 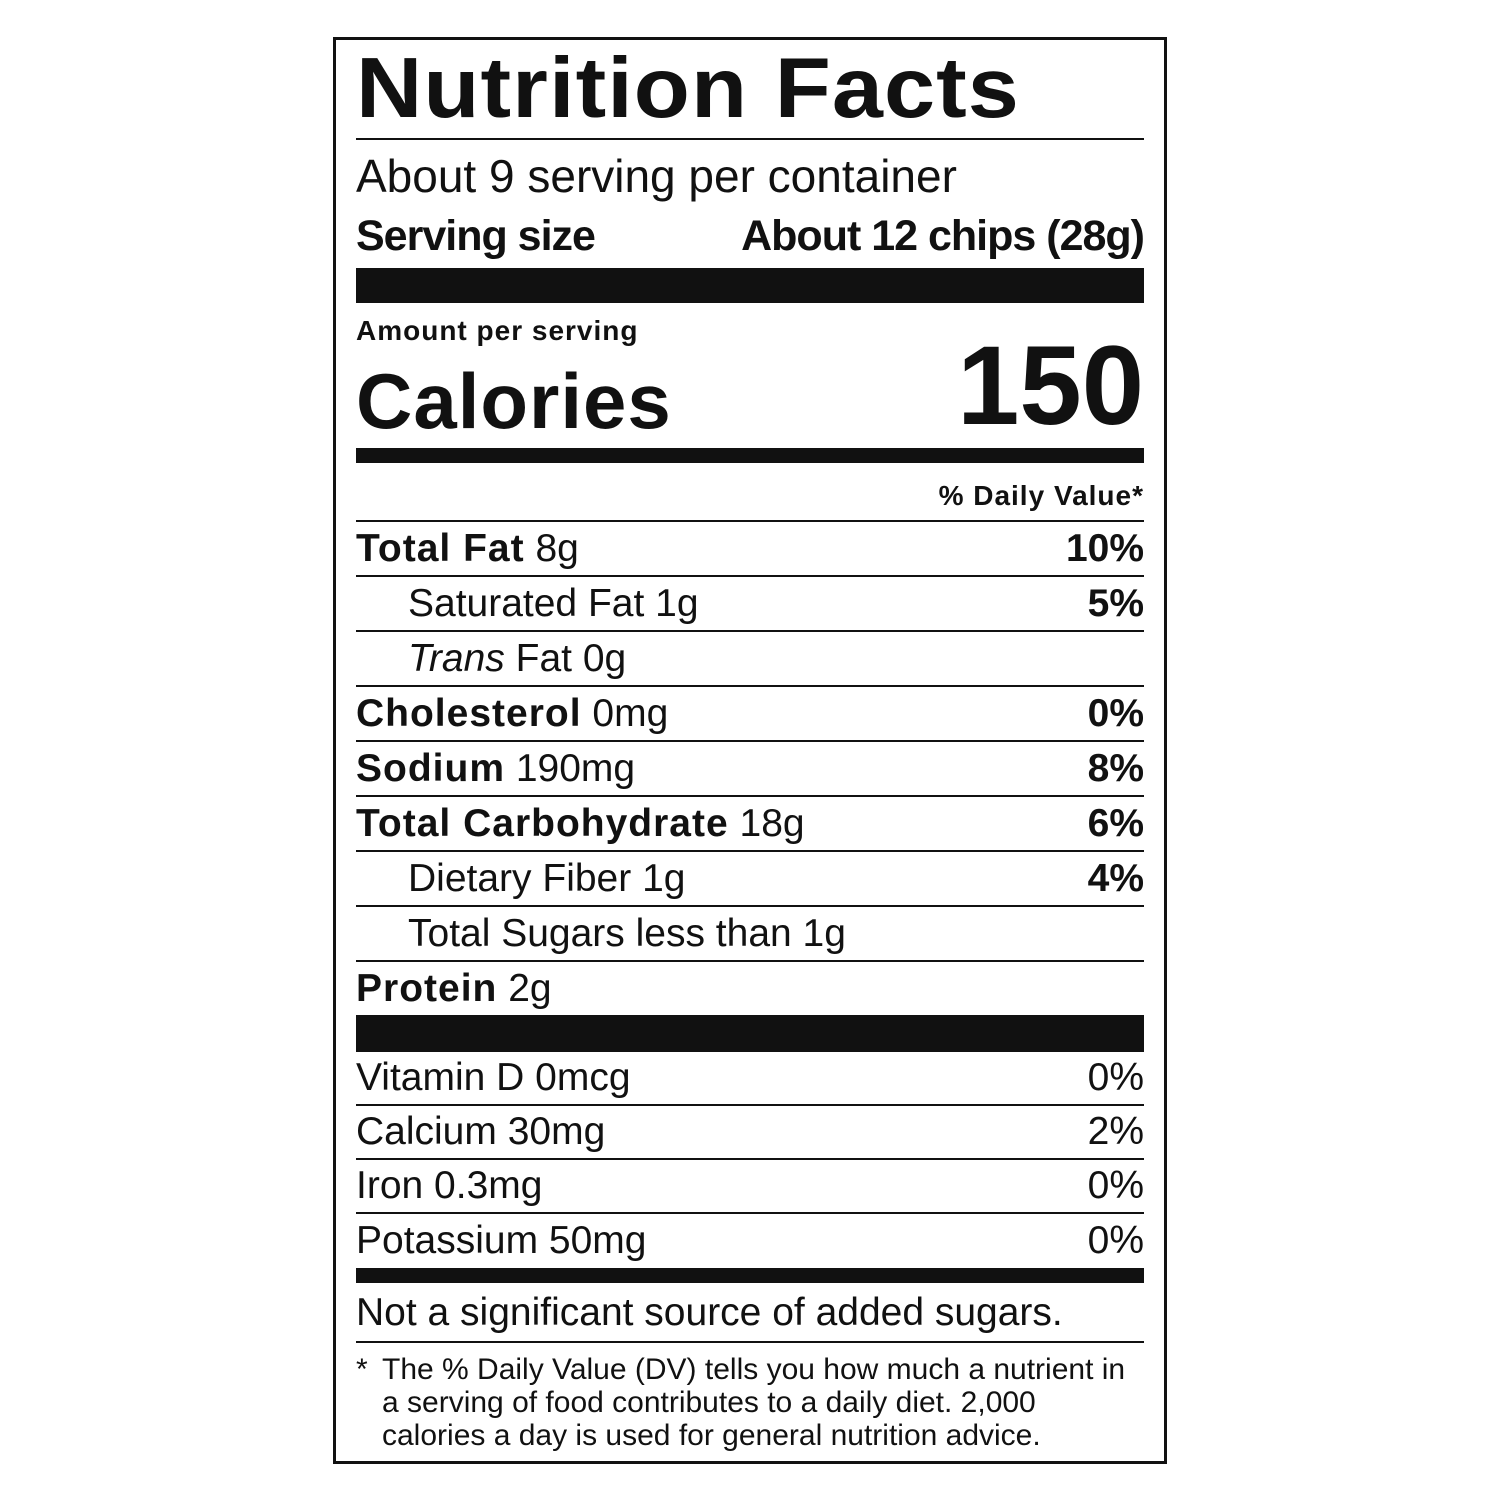 What do you see at coordinates (1115, 713) in the screenshot?
I see `nutrient-dv: 0%` at bounding box center [1115, 713].